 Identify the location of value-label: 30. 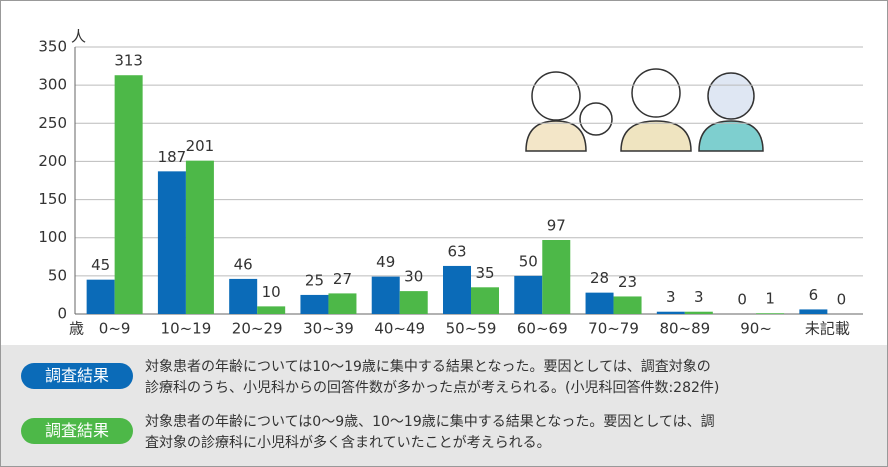
(413, 277).